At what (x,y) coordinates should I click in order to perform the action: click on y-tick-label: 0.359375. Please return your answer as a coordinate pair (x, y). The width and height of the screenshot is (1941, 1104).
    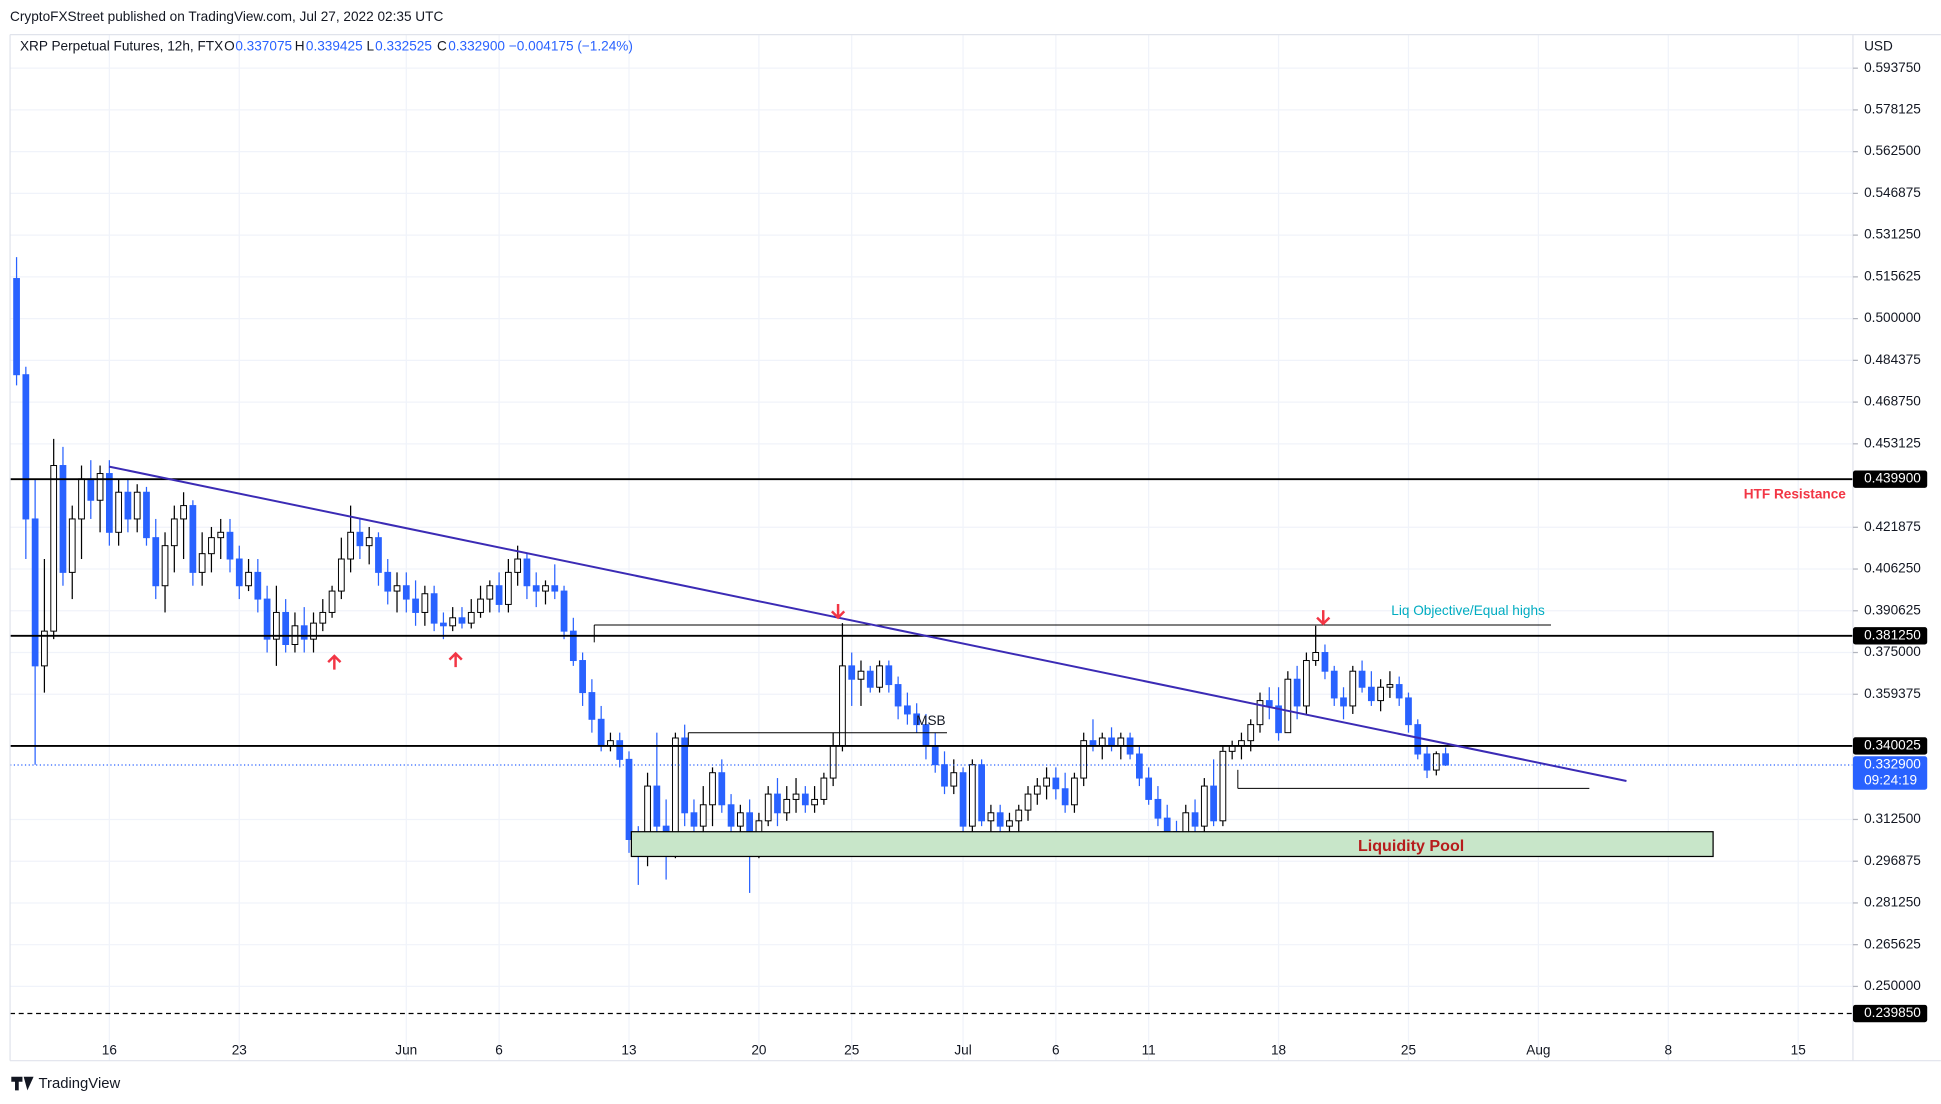
    Looking at the image, I should click on (1892, 693).